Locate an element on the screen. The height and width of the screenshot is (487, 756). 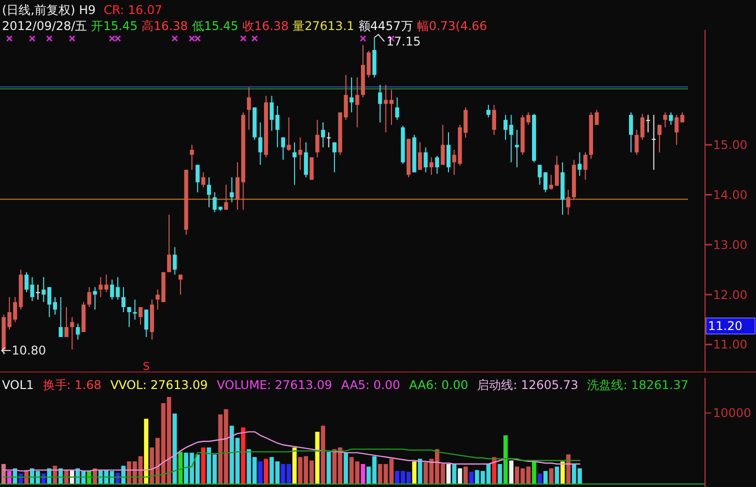
annotation: 高16.38 is located at coordinates (165, 26).